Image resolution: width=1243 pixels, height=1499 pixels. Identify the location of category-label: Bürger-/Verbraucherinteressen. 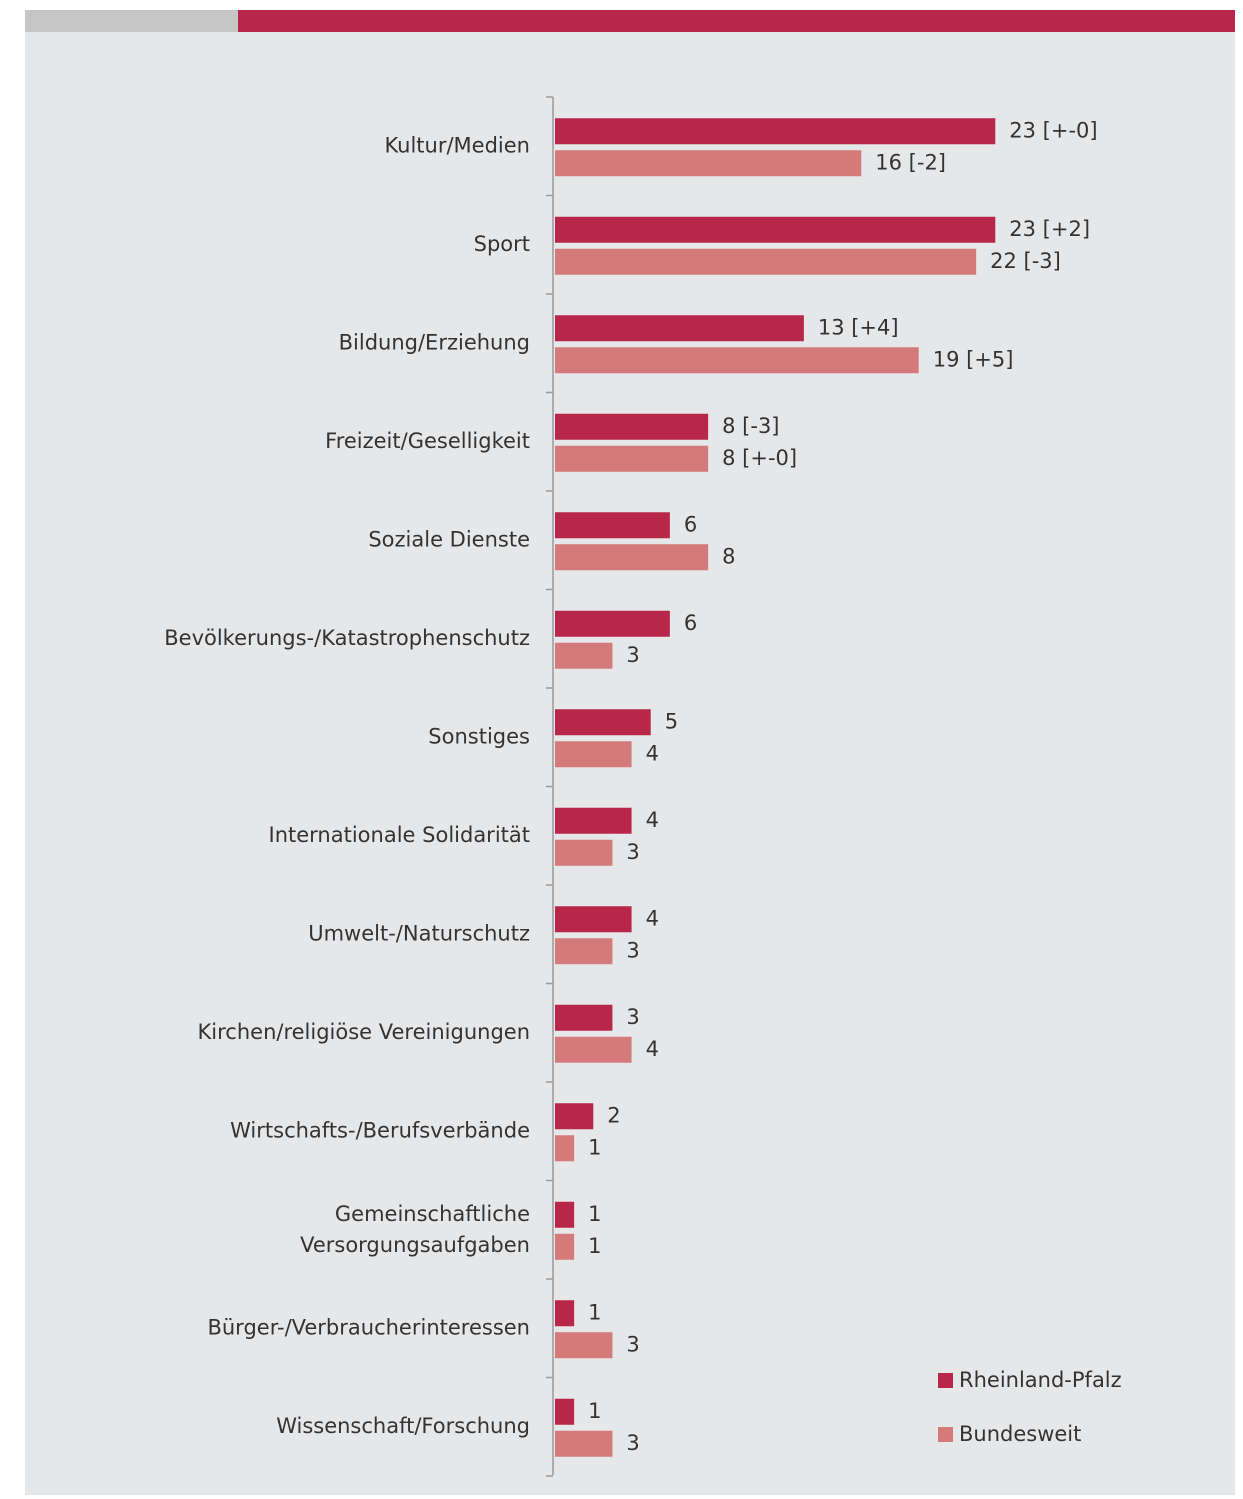
(368, 1327).